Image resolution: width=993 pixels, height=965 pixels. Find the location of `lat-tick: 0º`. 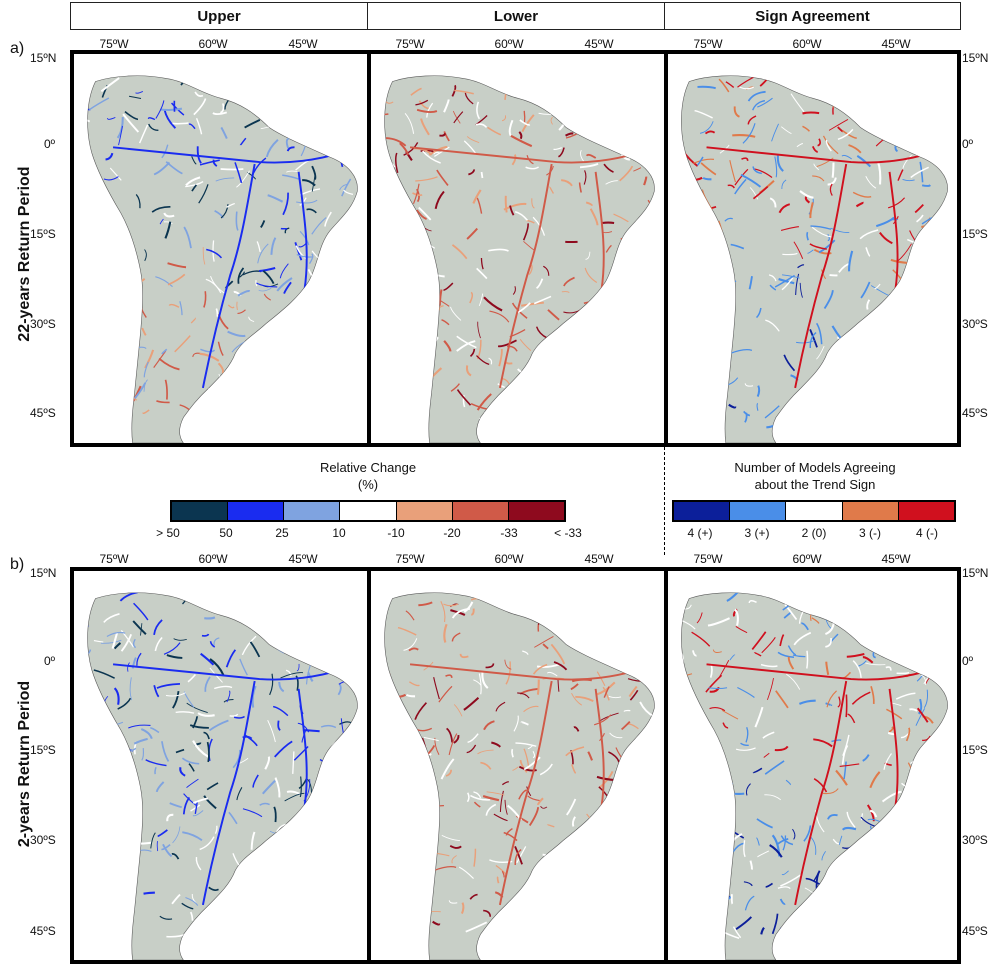

lat-tick: 0º is located at coordinates (50, 144).